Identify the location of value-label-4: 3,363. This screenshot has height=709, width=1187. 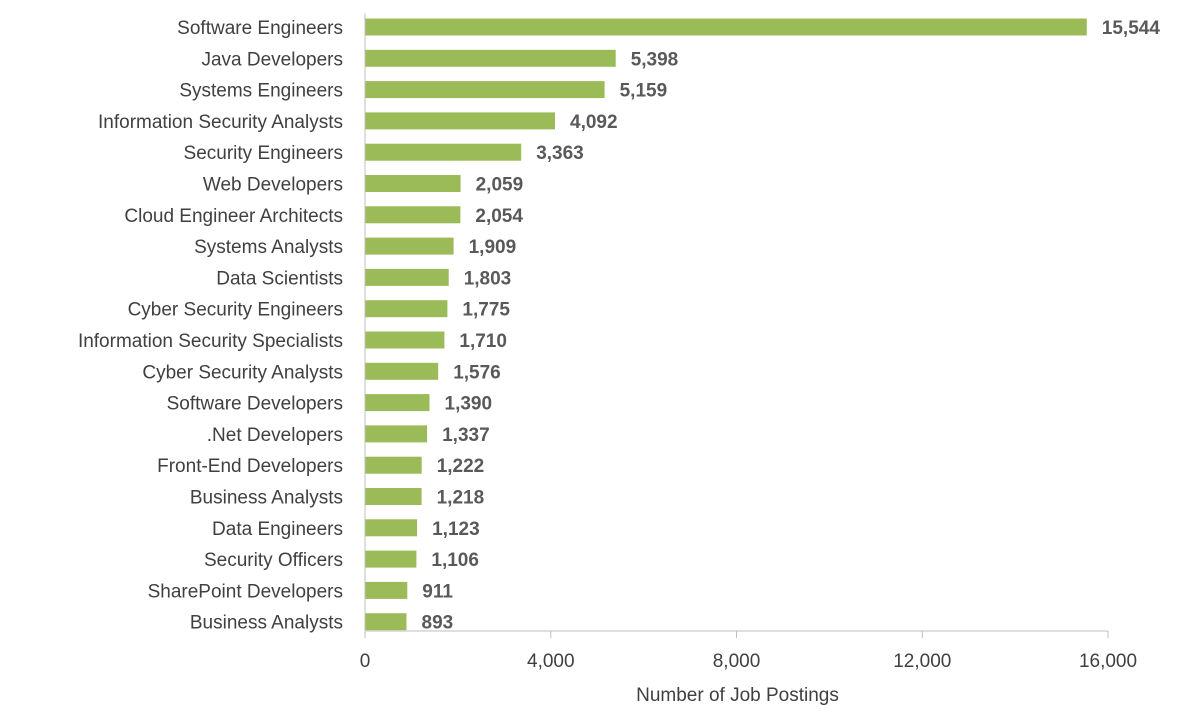
(560, 153).